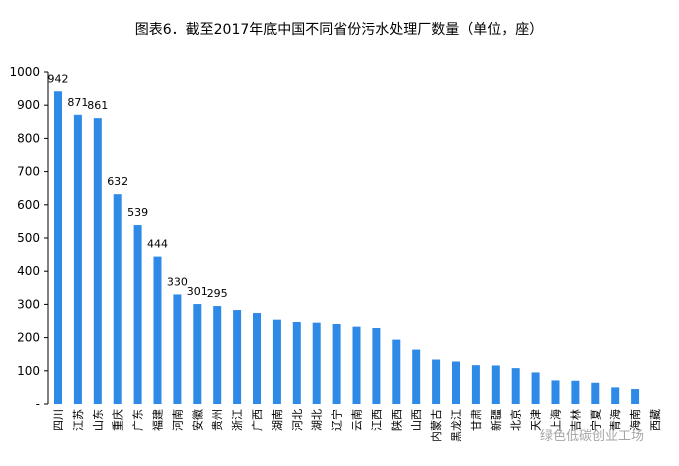 The height and width of the screenshot is (466, 679). Describe the element at coordinates (237, 420) in the screenshot. I see `x-tick-label: 浙江` at that location.